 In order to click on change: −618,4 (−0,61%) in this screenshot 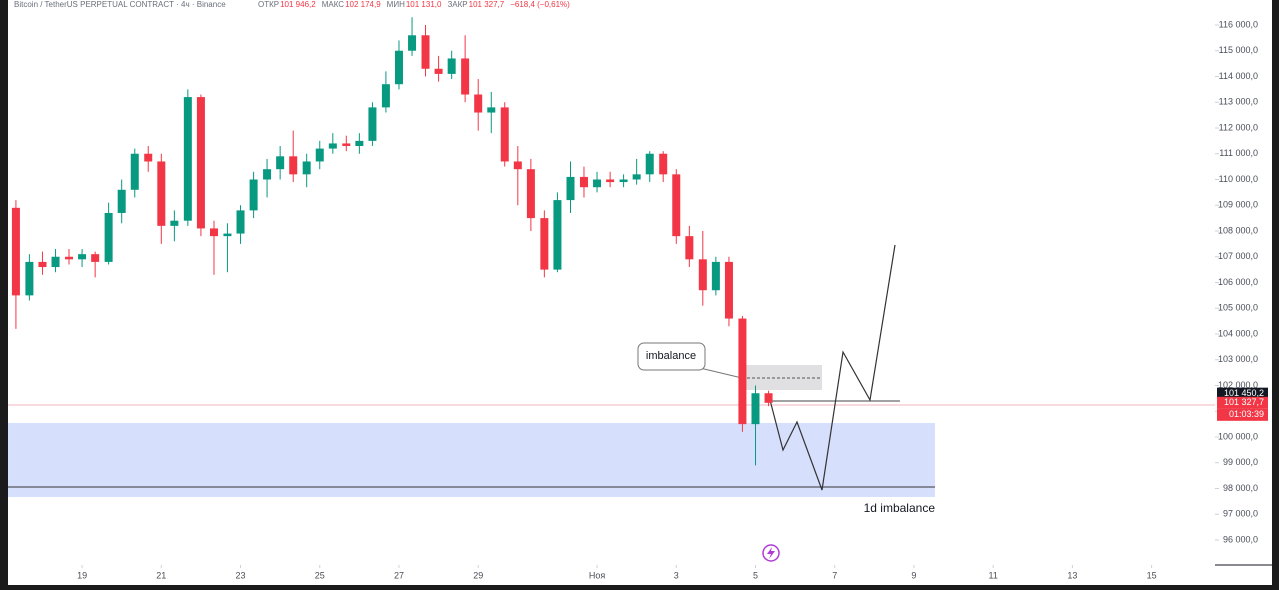, I will do `click(540, 4)`.